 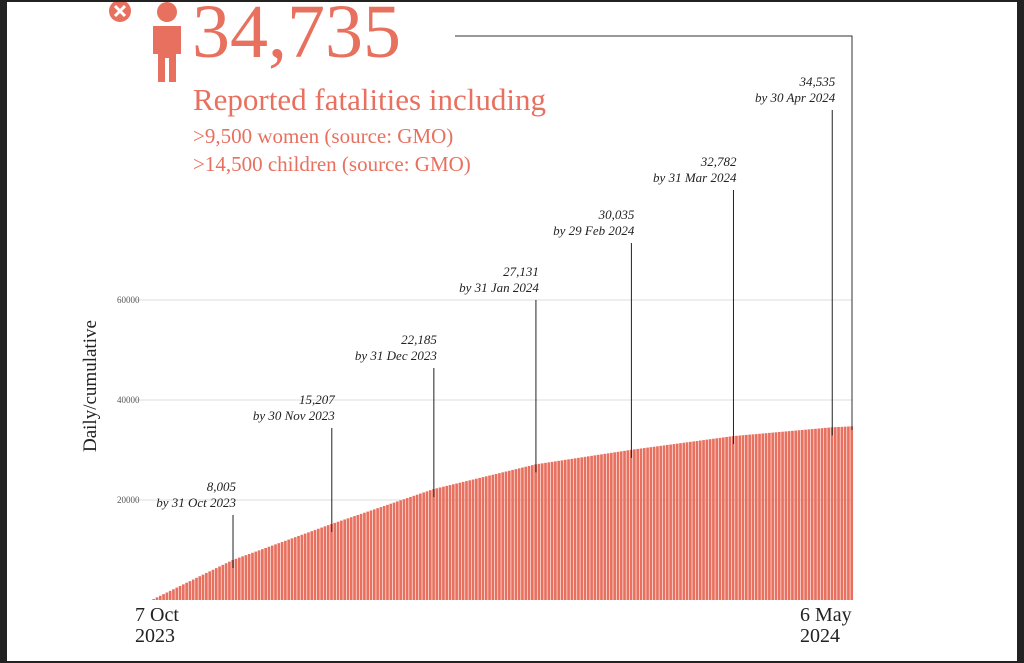 What do you see at coordinates (521, 271) in the screenshot?
I see `annotation-value: 27,131` at bounding box center [521, 271].